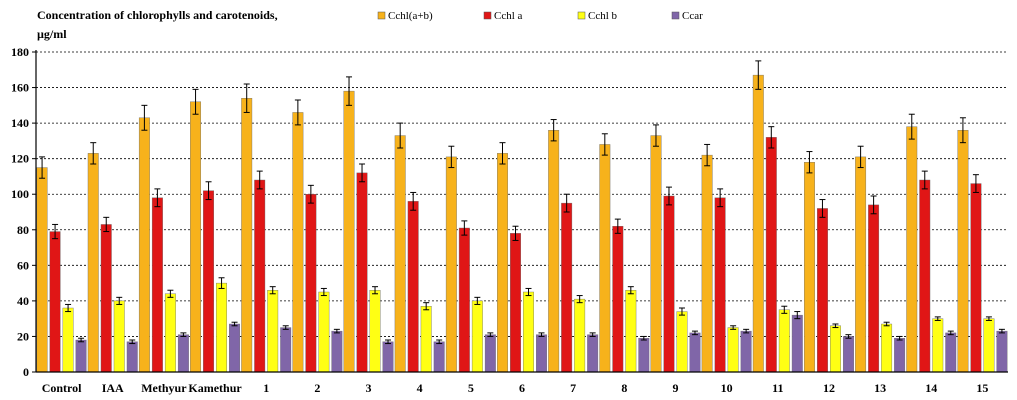 This screenshot has width=1017, height=400. What do you see at coordinates (573, 388) in the screenshot?
I see `x-tick-label: 7` at bounding box center [573, 388].